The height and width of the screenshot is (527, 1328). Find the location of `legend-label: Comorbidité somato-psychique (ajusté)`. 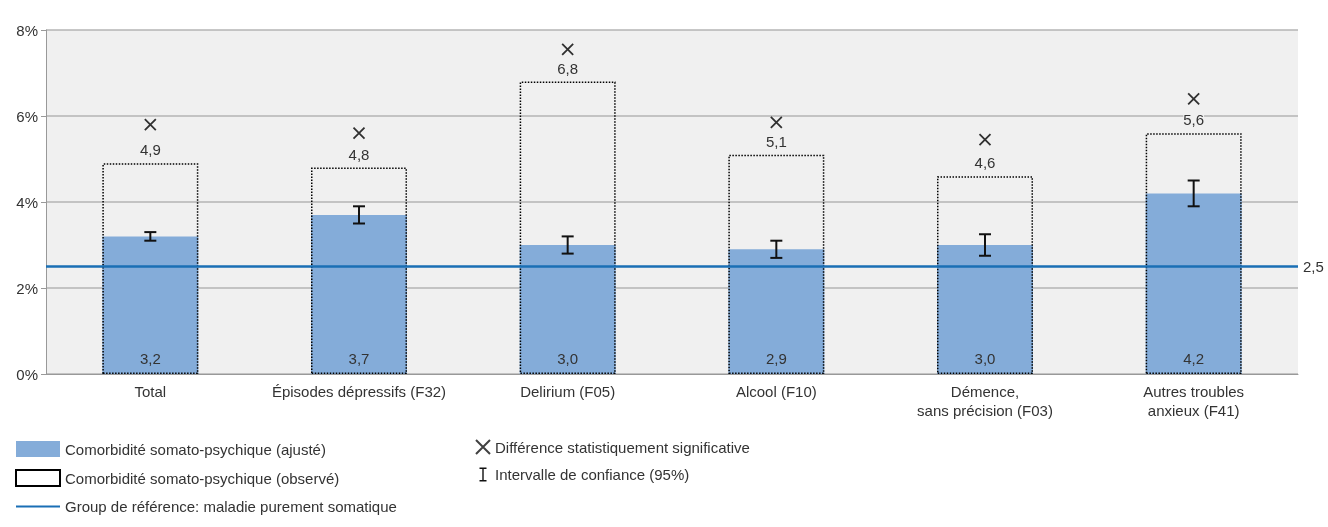

legend-label: Comorbidité somato-psychique (ajusté) is located at coordinates (195, 449).